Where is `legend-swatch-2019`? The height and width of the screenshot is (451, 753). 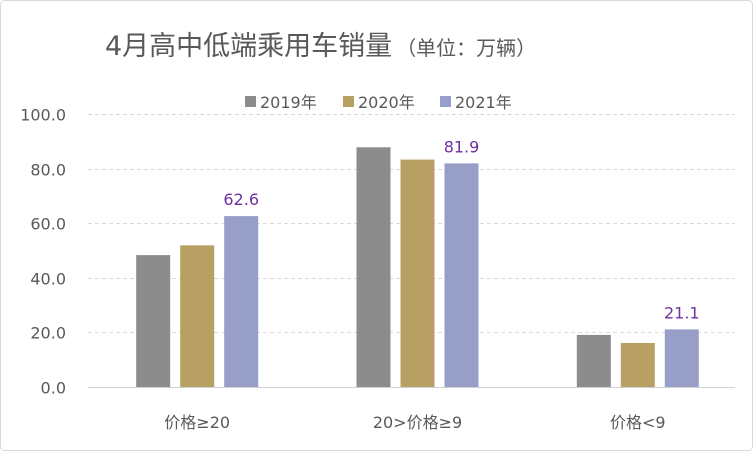 legend-swatch-2019 is located at coordinates (250, 101).